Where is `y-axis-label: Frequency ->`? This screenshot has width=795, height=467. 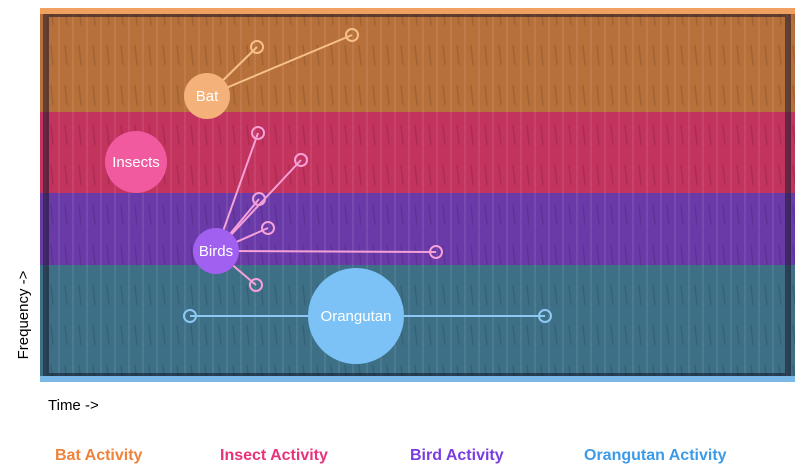
y-axis-label: Frequency -> is located at coordinates (23, 314).